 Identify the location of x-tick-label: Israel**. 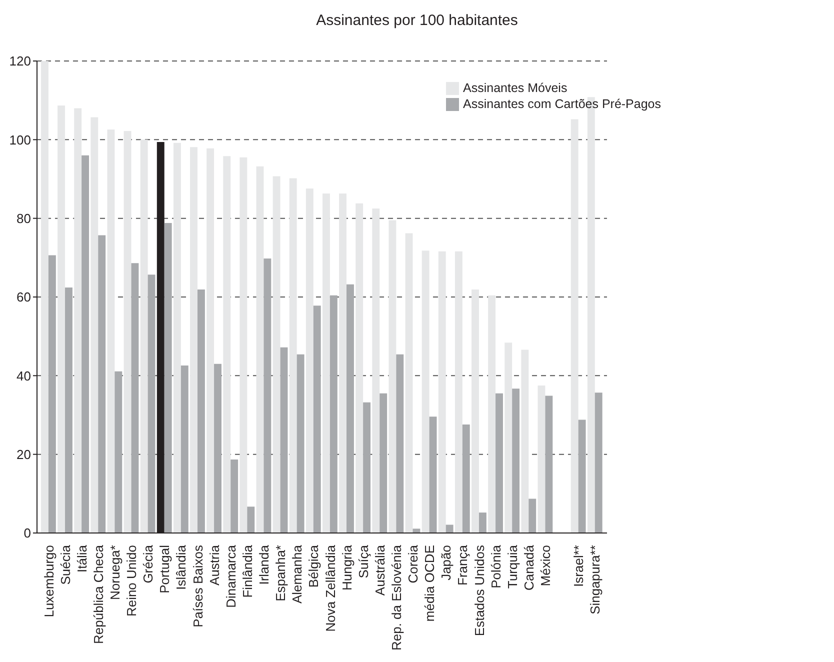
(578, 566).